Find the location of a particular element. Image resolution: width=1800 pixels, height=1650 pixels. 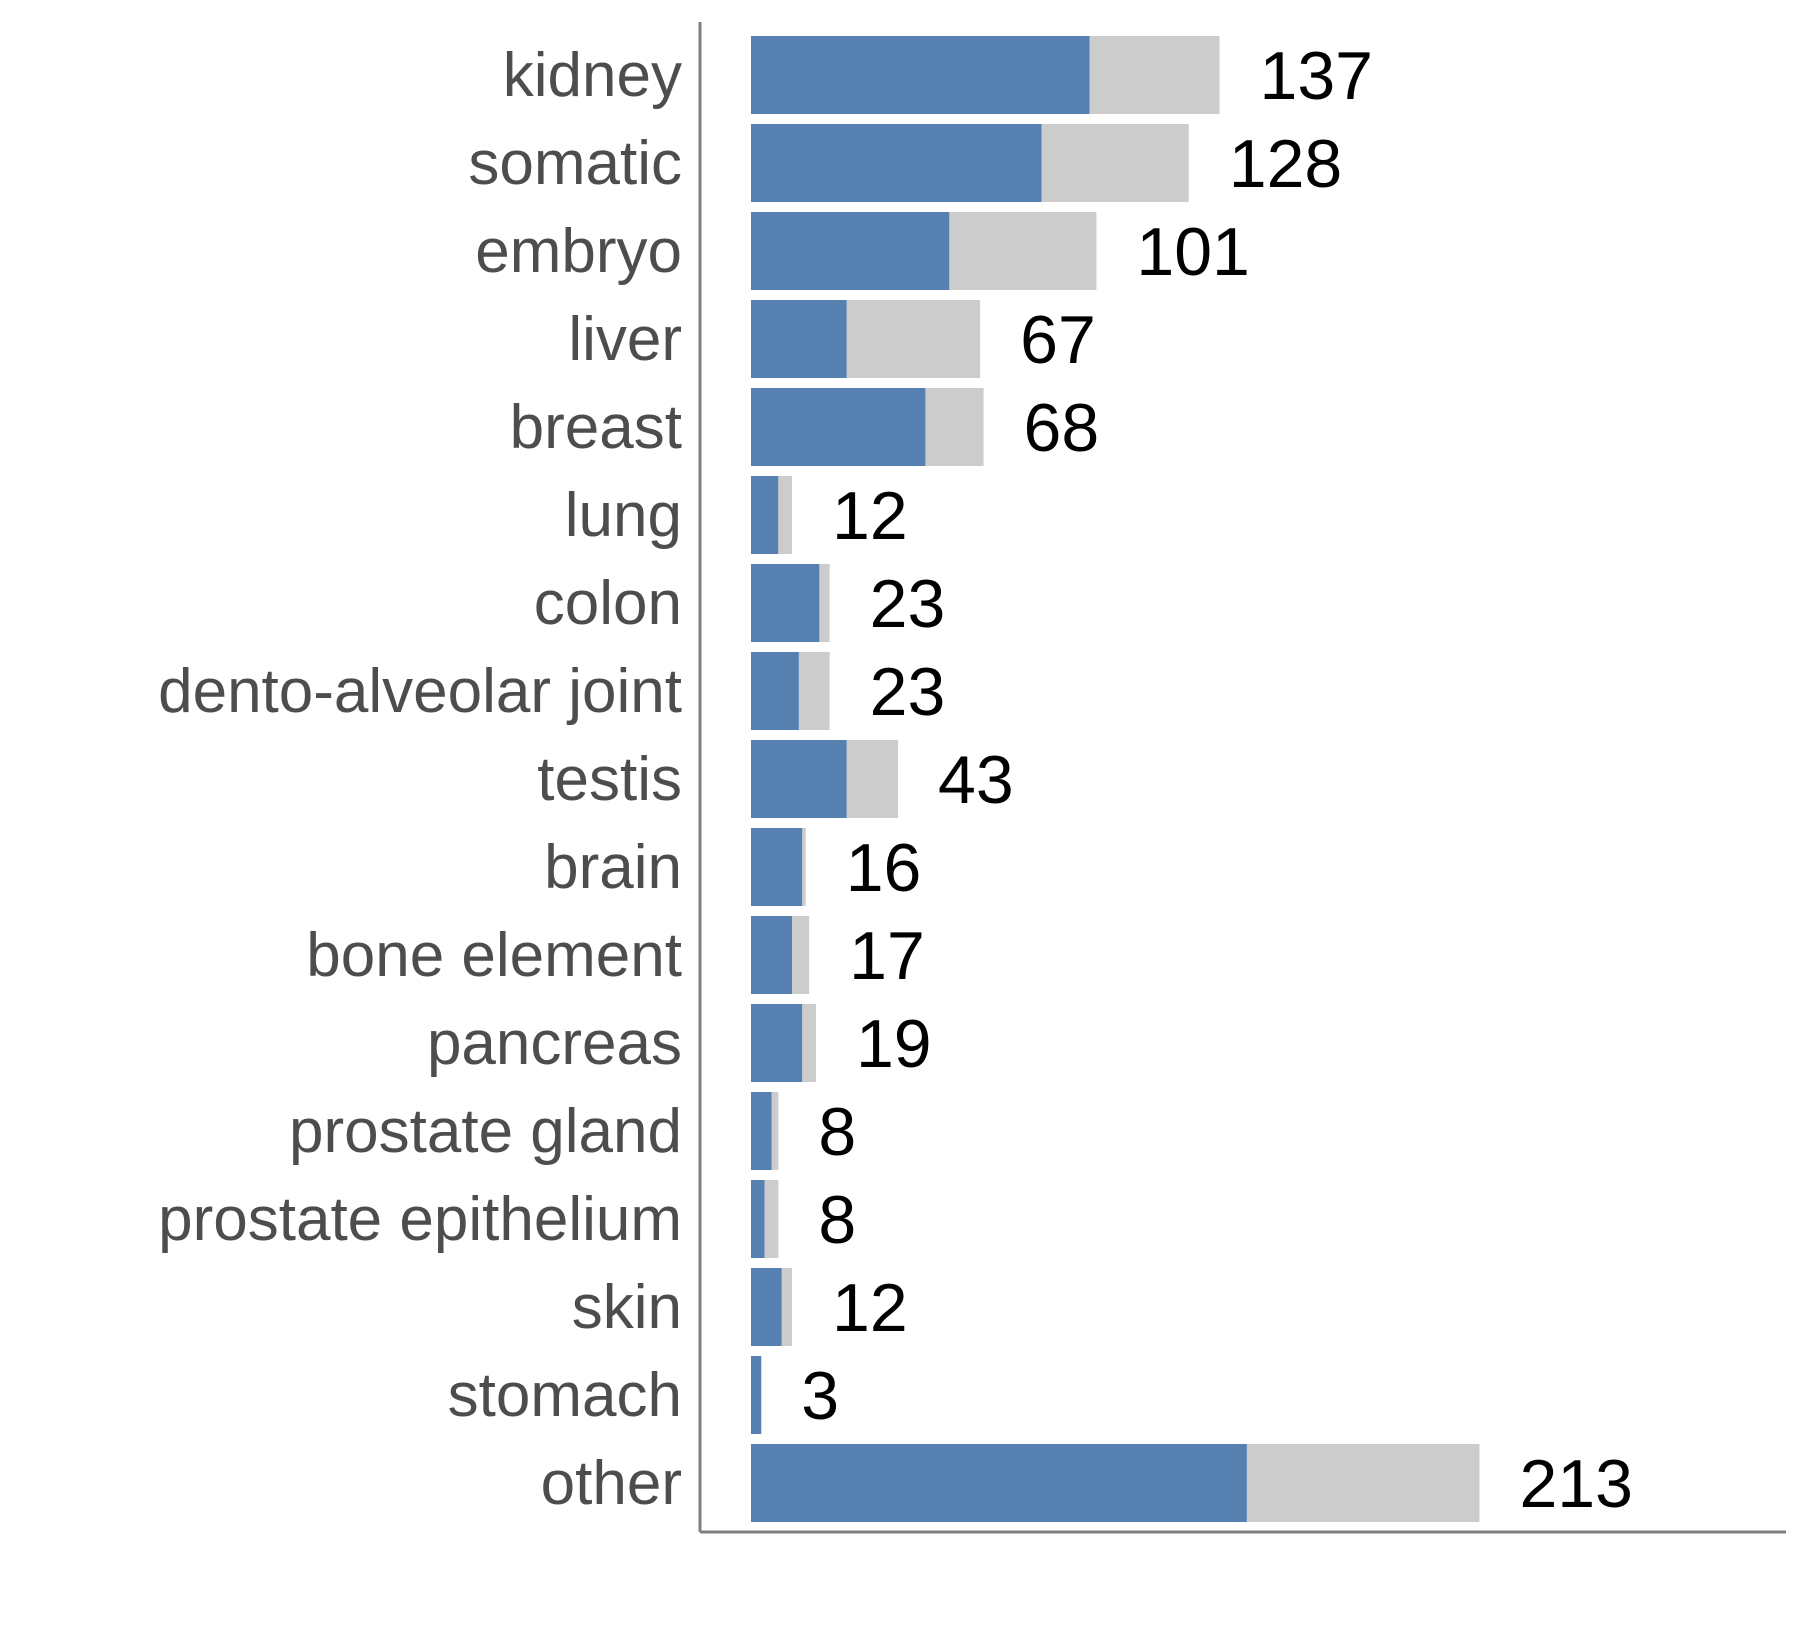

category-label-lung: lung is located at coordinates (623, 515).